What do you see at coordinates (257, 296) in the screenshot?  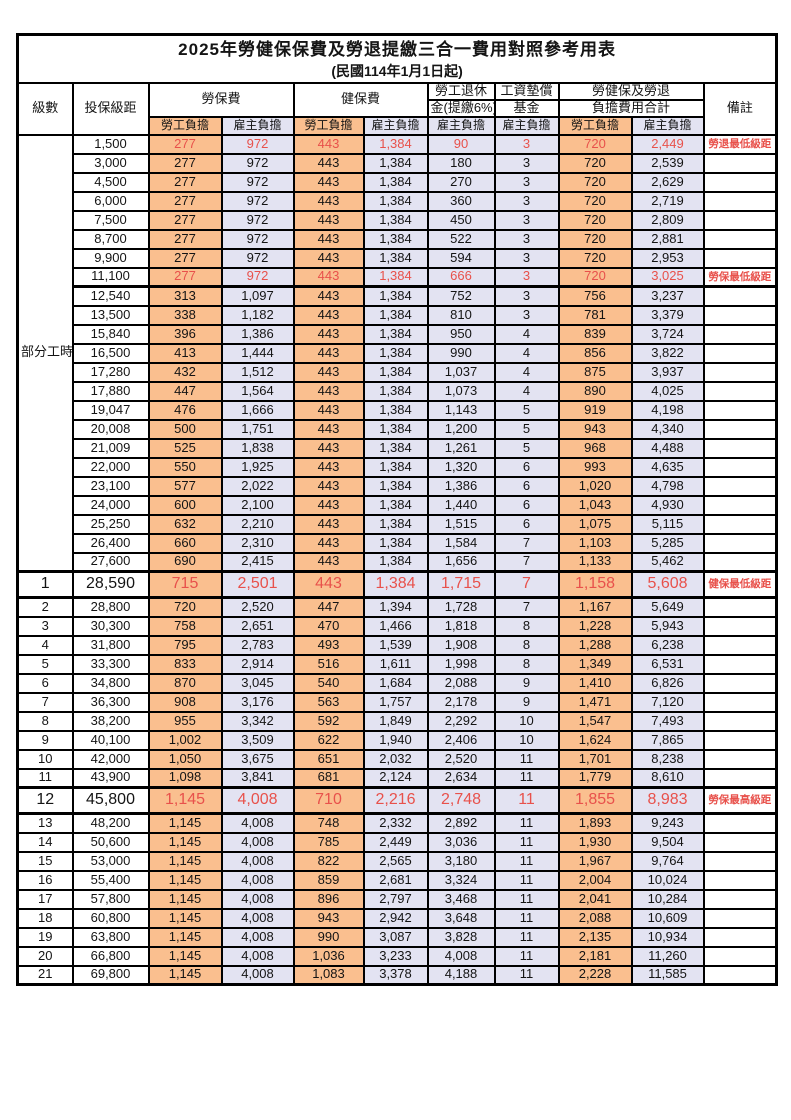 I see `cell-labor-insurance-employer: 1,097` at bounding box center [257, 296].